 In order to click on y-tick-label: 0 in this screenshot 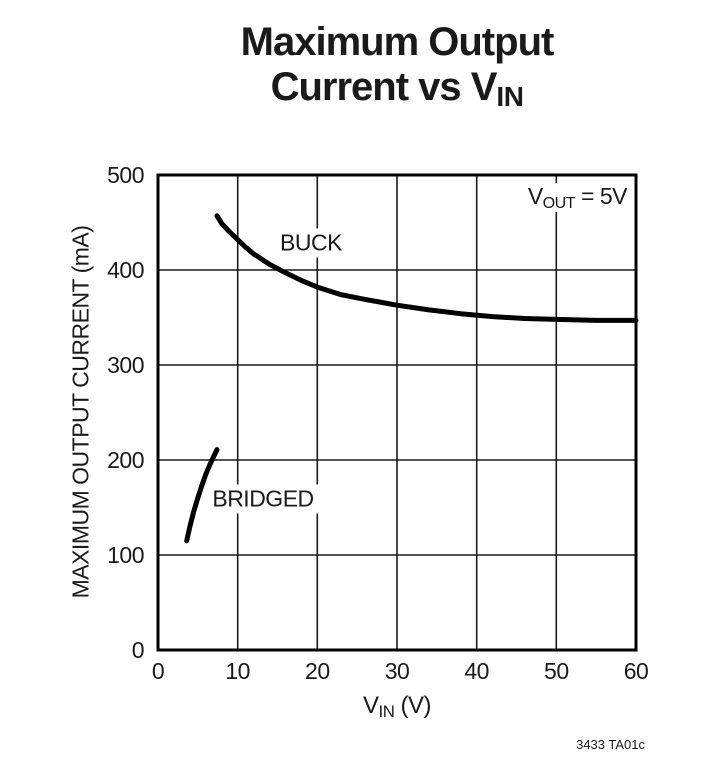, I will do `click(138, 650)`.